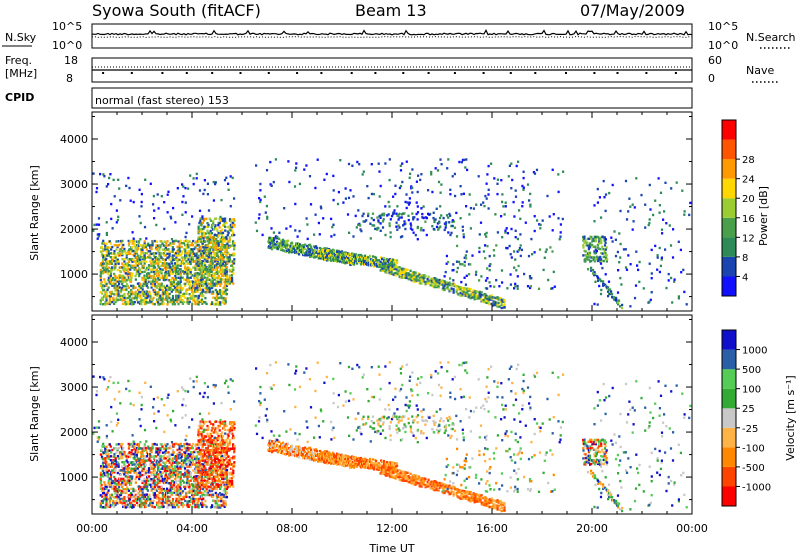 Image resolution: width=800 pixels, height=554 pixels. Describe the element at coordinates (162, 100) in the screenshot. I see `cpid-text: normal (fast stereo) 153` at that location.